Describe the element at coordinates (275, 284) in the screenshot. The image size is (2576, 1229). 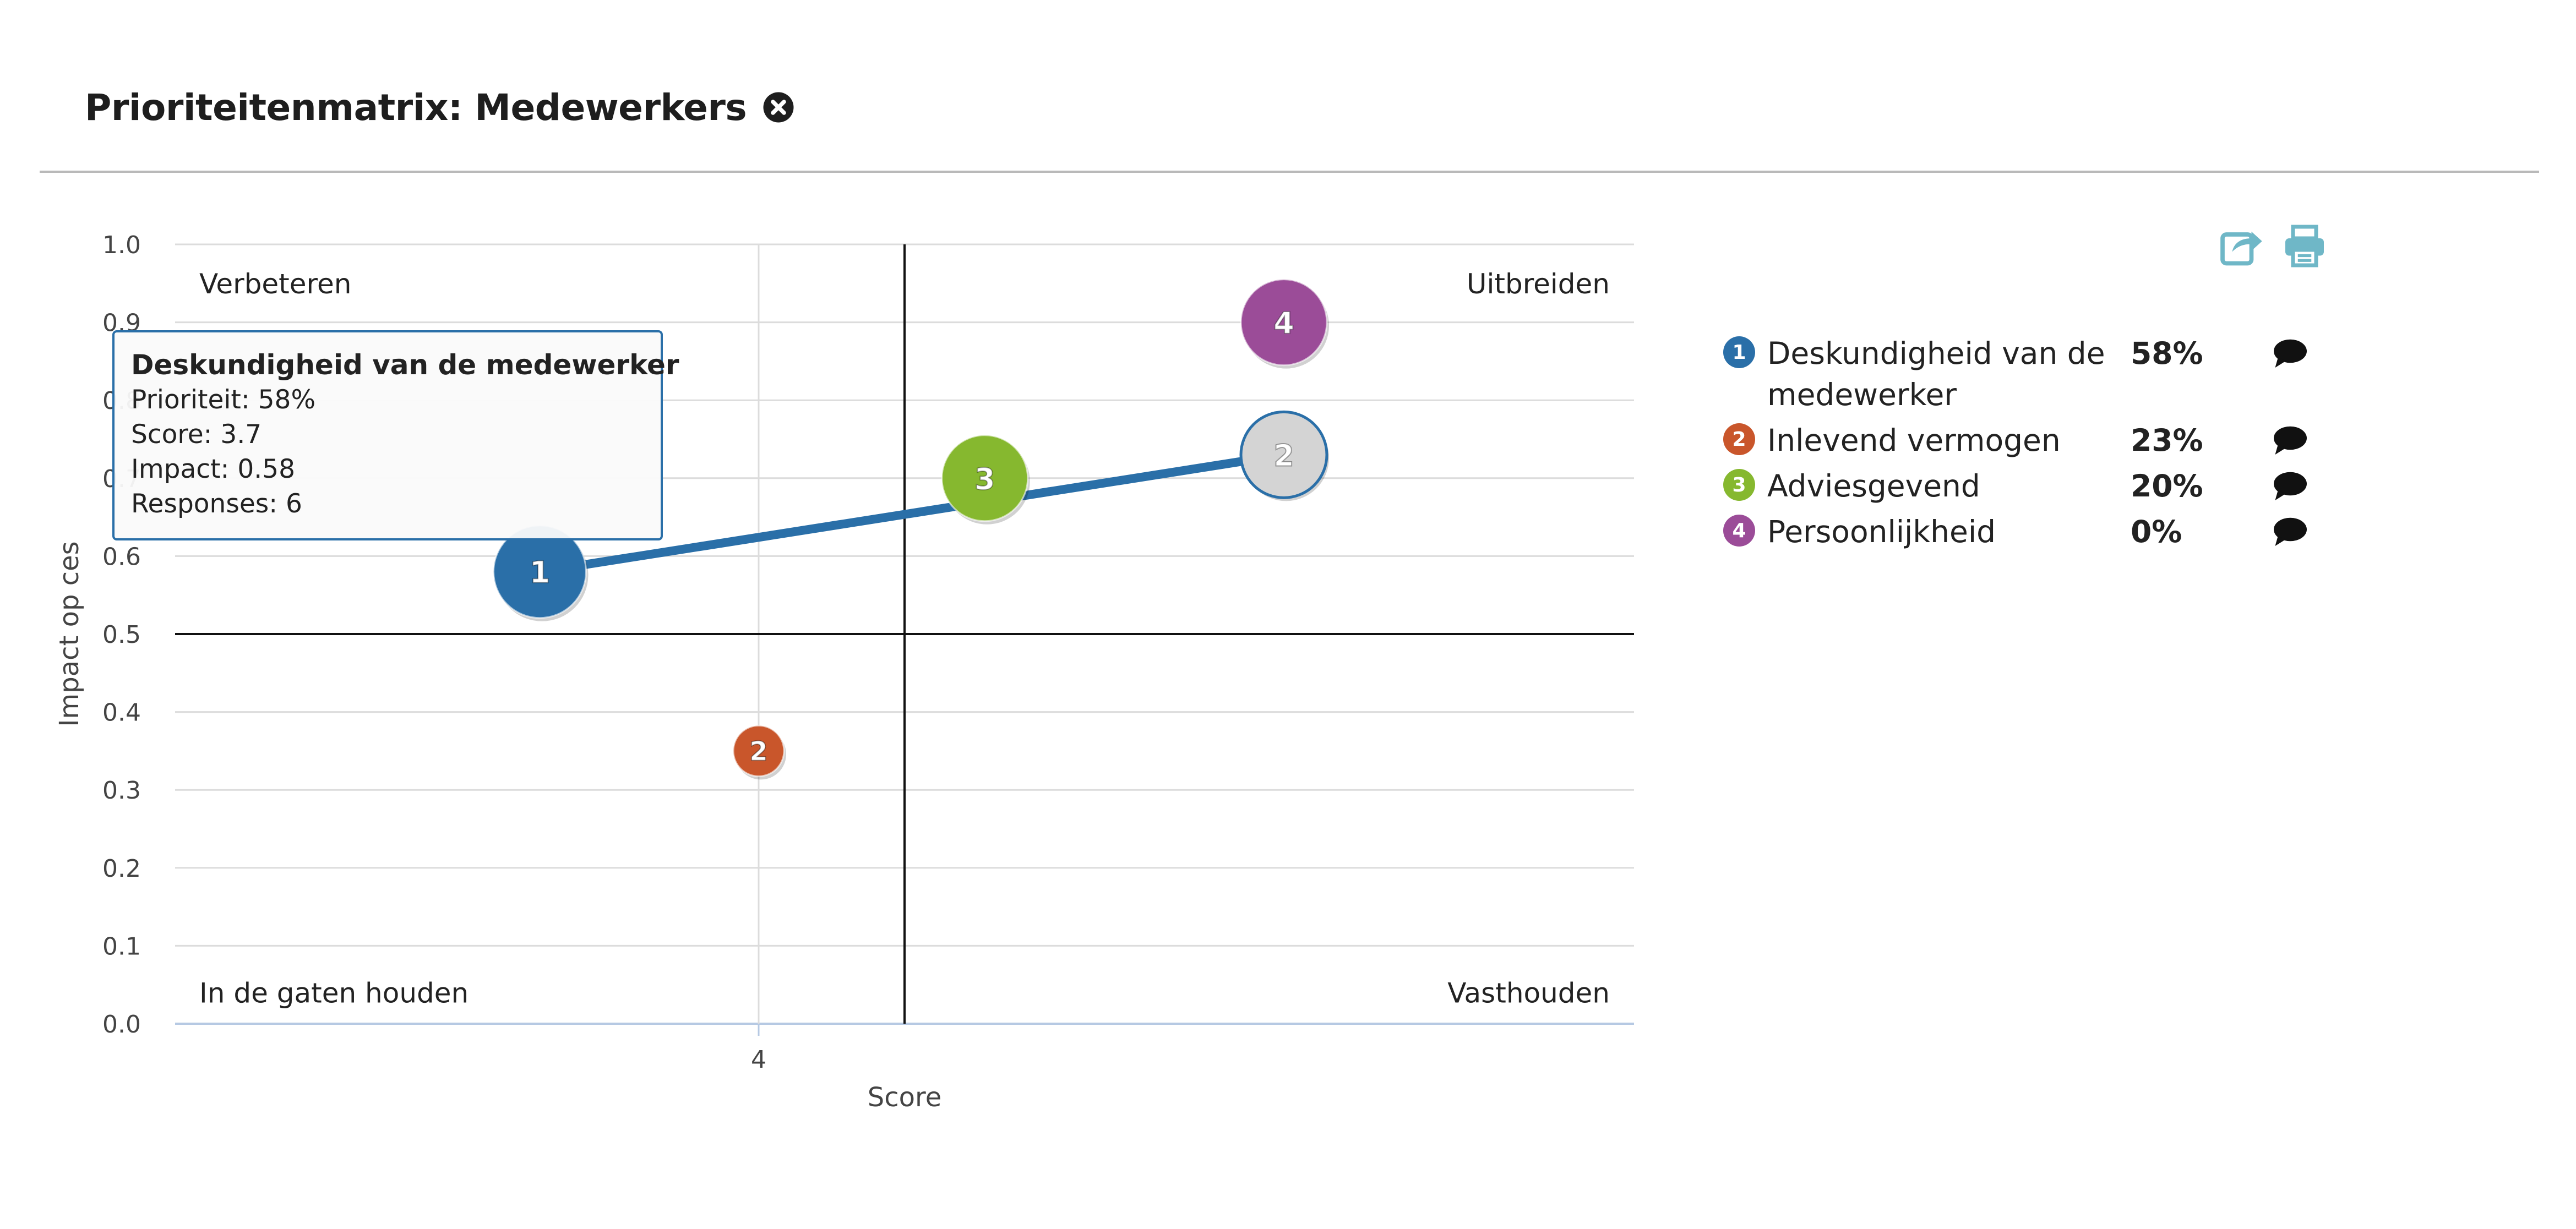
I see `quadrant-label-top-left: Verbeteren` at that location.